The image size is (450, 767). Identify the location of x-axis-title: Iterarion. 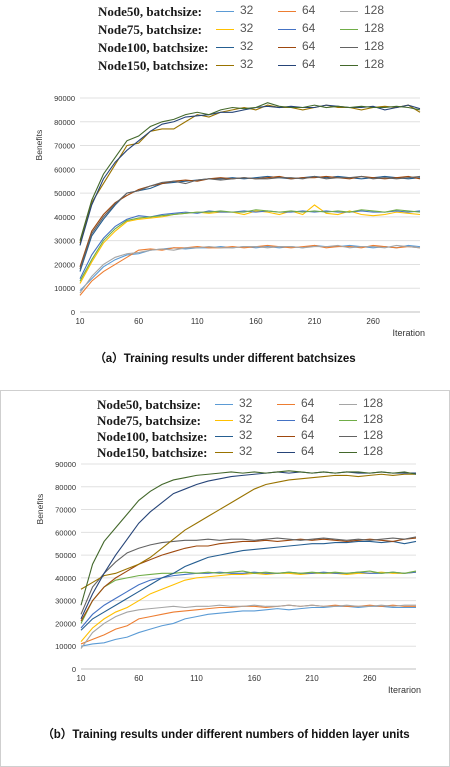
(404, 690).